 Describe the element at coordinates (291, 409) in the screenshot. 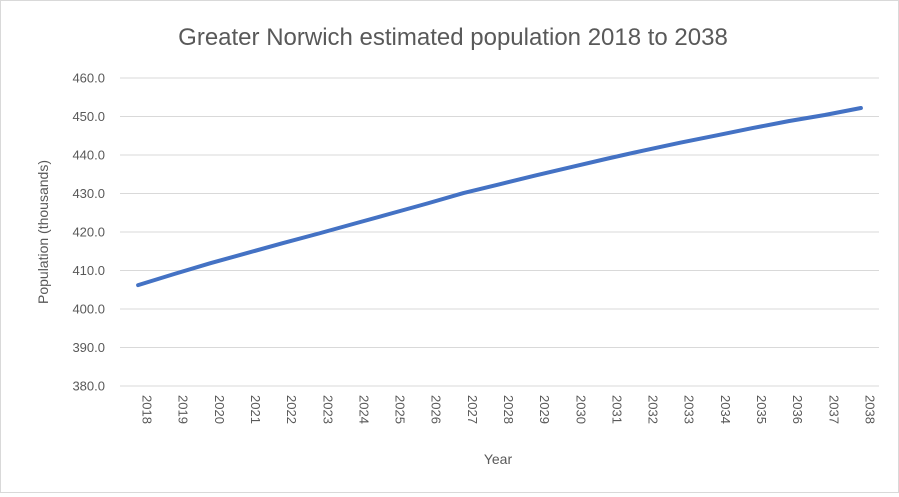

I see `x-tick-label: 2022` at that location.